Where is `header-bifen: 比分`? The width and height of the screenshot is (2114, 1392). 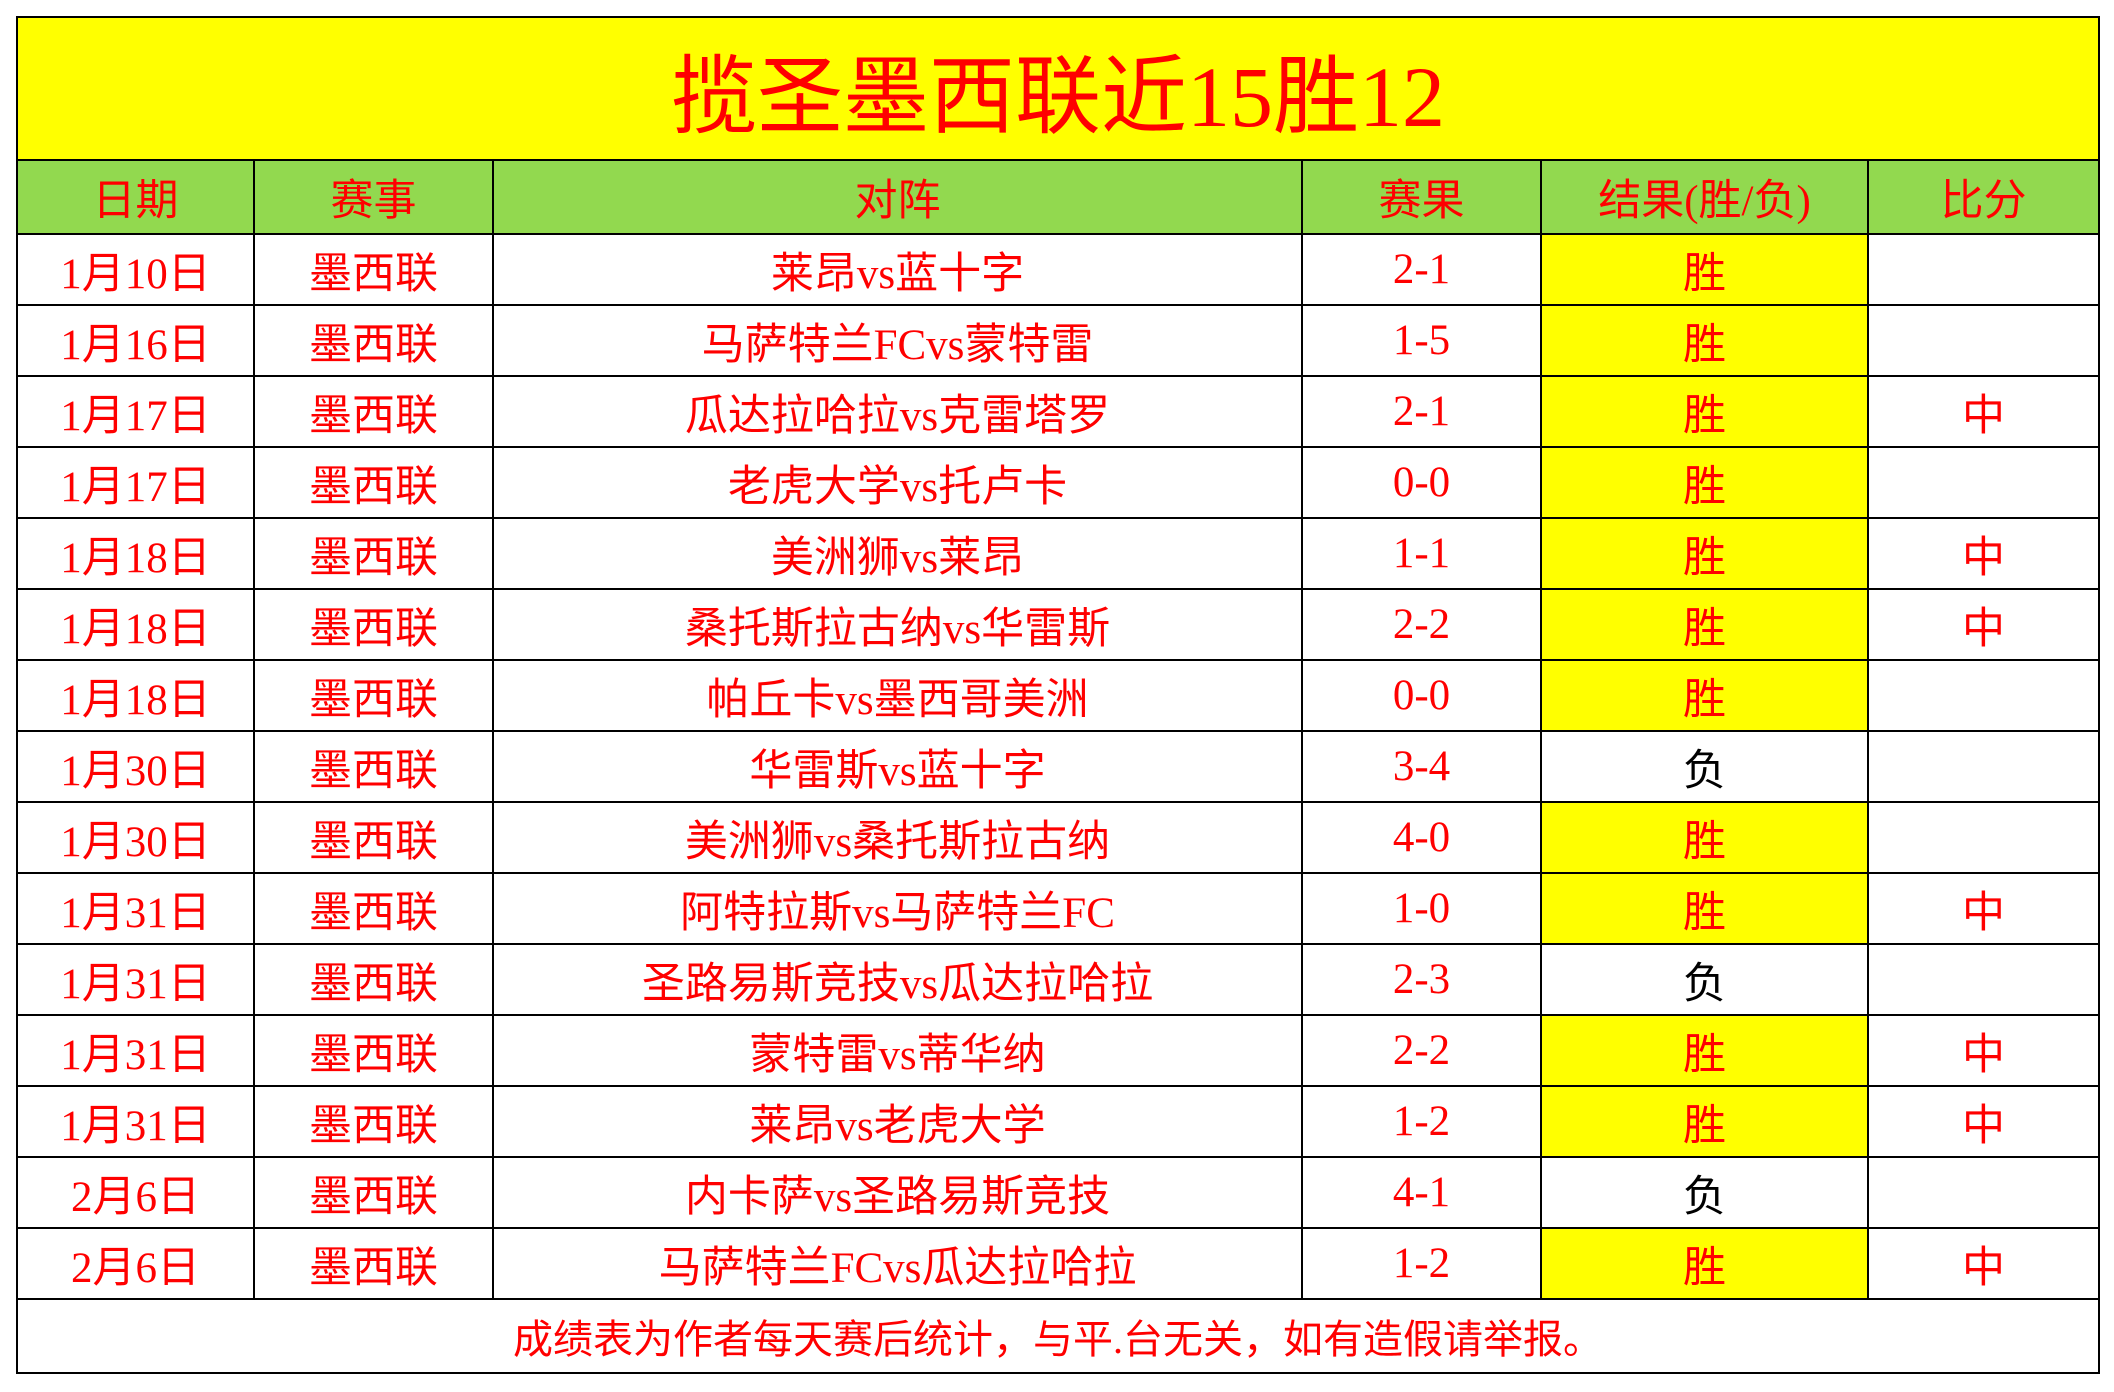
header-bifen: 比分 is located at coordinates (1983, 197).